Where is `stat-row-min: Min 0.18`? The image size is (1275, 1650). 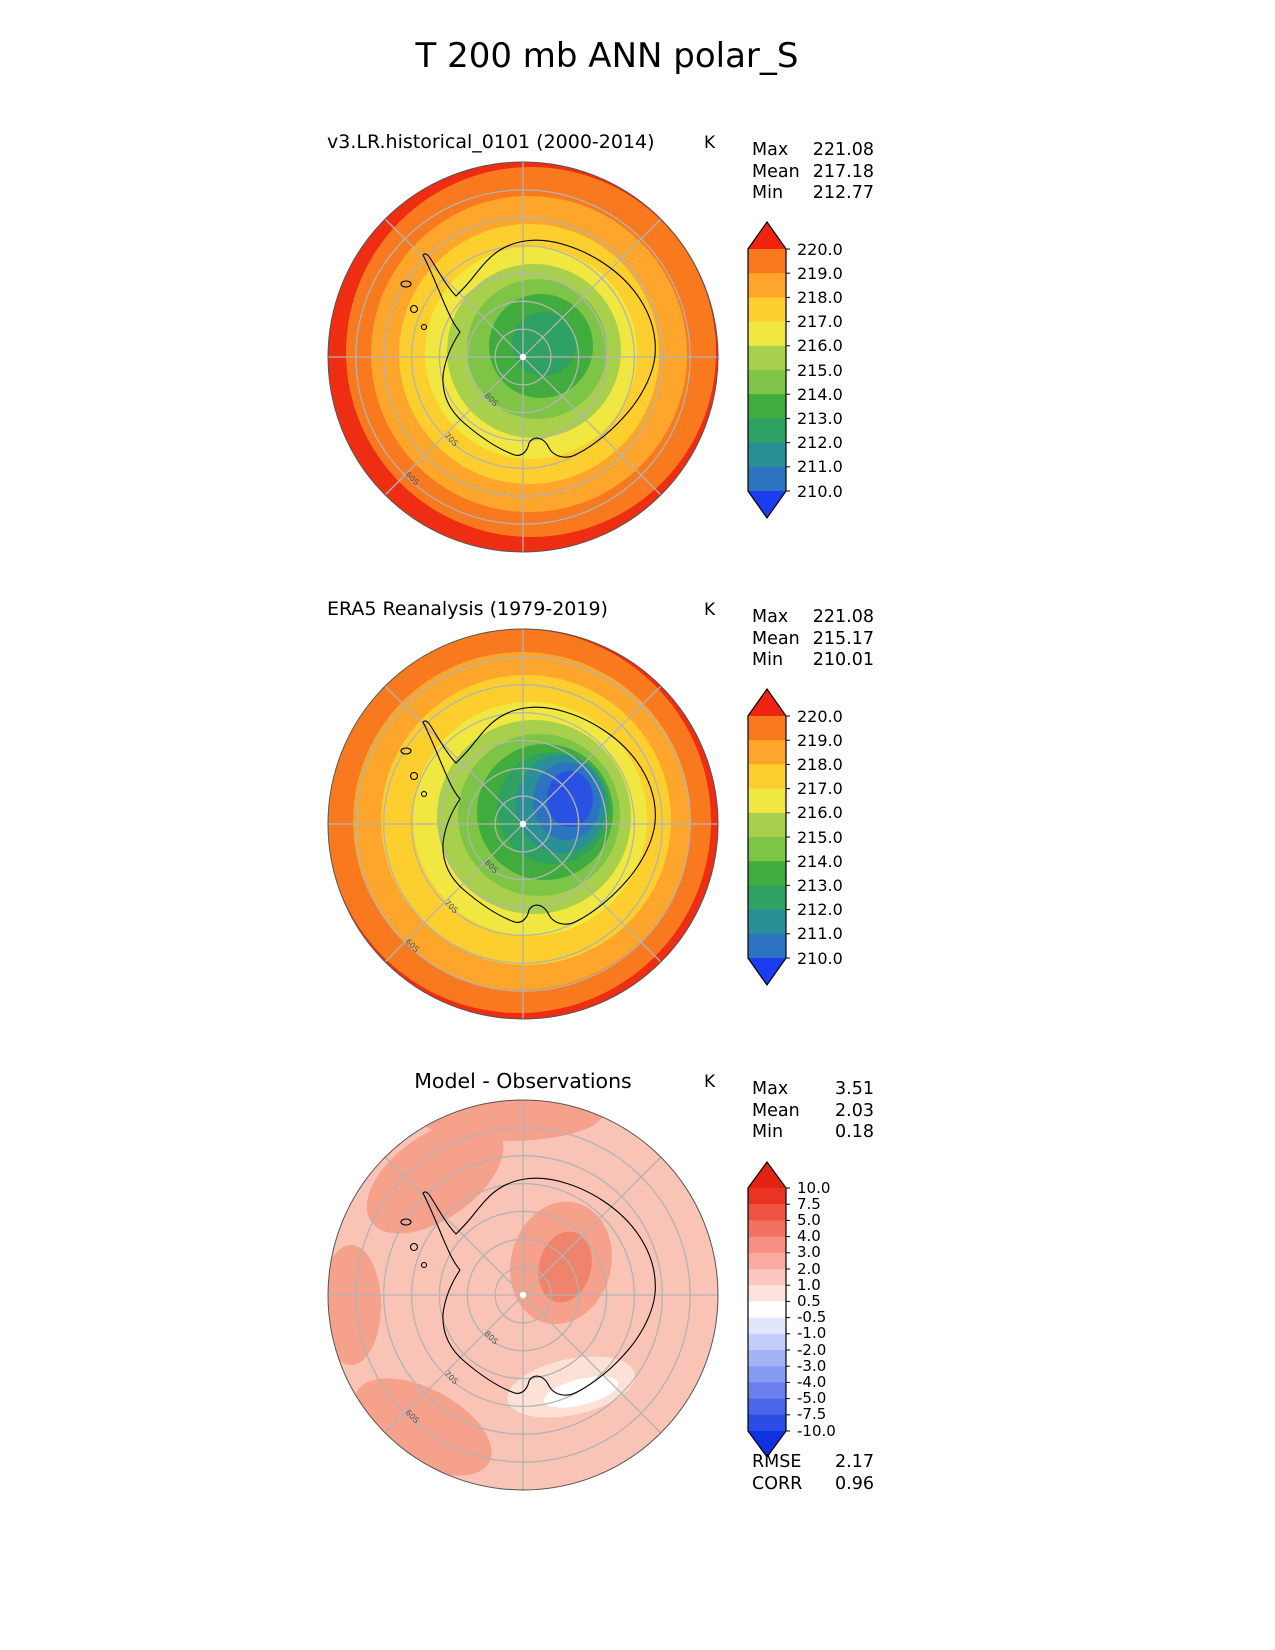
stat-row-min: Min 0.18 is located at coordinates (813, 1133).